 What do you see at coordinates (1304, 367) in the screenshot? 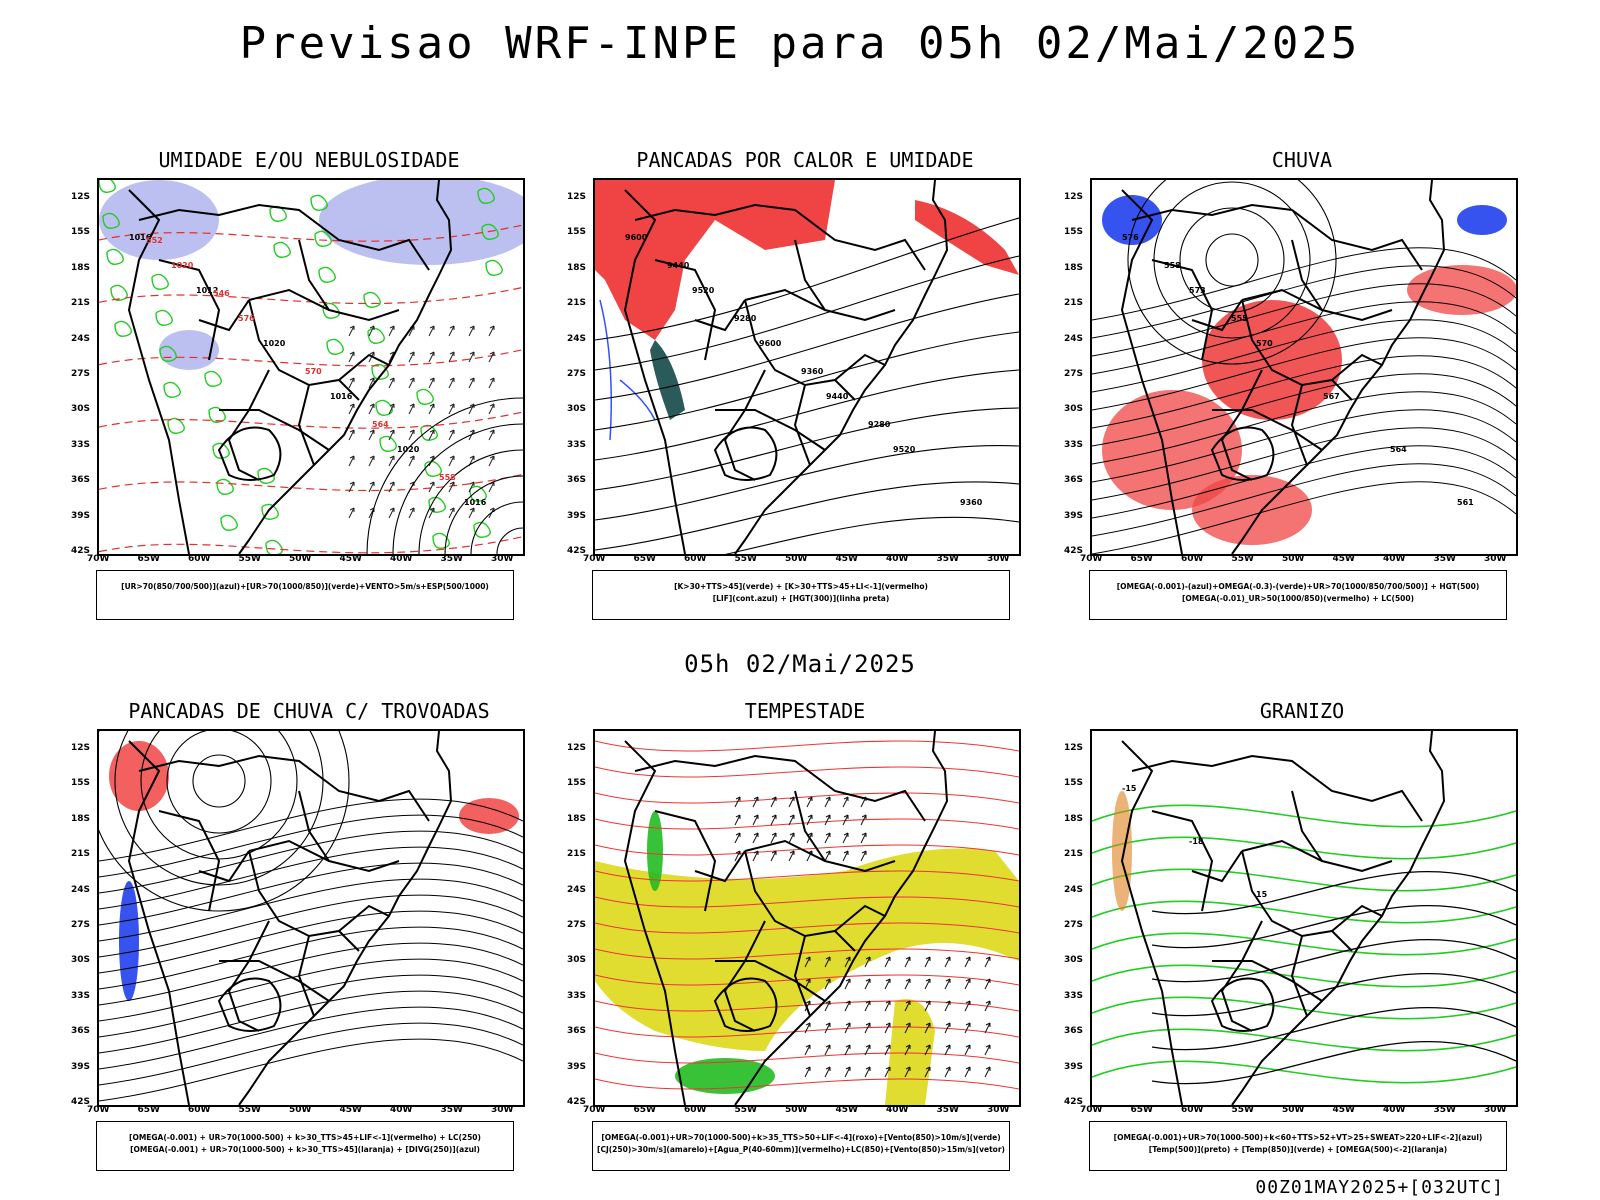
I see `map-canvas: 576 573 570 567 564 561 558 555` at bounding box center [1304, 367].